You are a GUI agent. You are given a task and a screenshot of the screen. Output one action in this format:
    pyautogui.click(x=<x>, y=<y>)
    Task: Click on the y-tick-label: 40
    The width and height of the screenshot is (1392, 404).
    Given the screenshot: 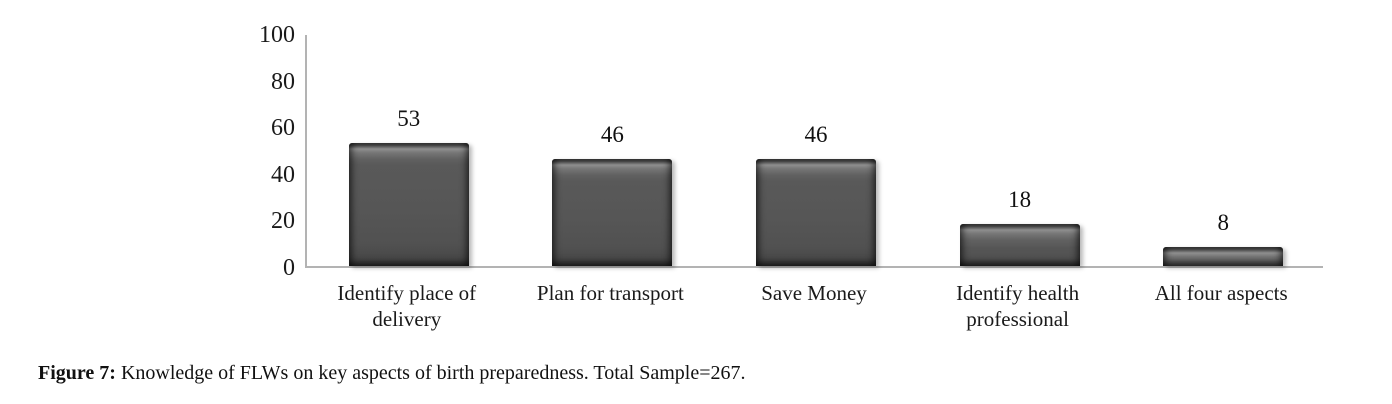 What is the action you would take?
    pyautogui.click(x=283, y=174)
    